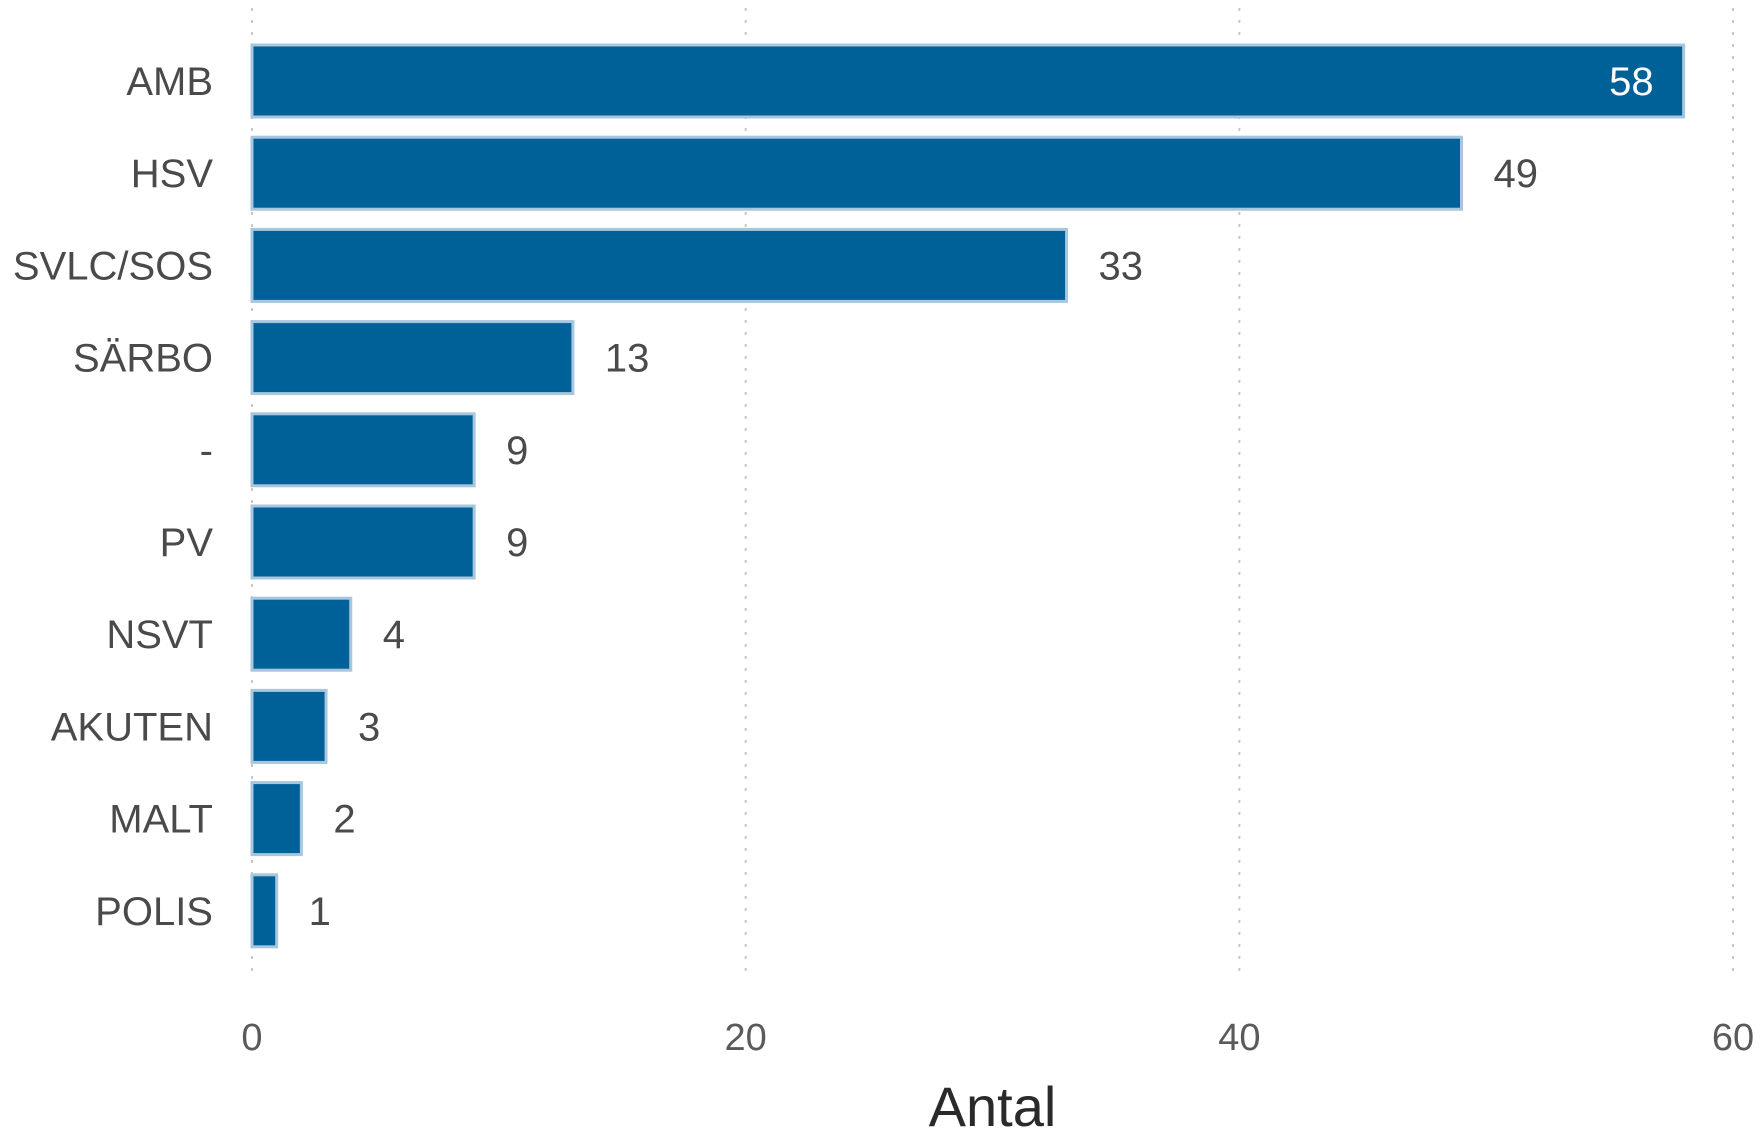 The height and width of the screenshot is (1135, 1760). Describe the element at coordinates (1515, 174) in the screenshot. I see `value-label: 49` at that location.